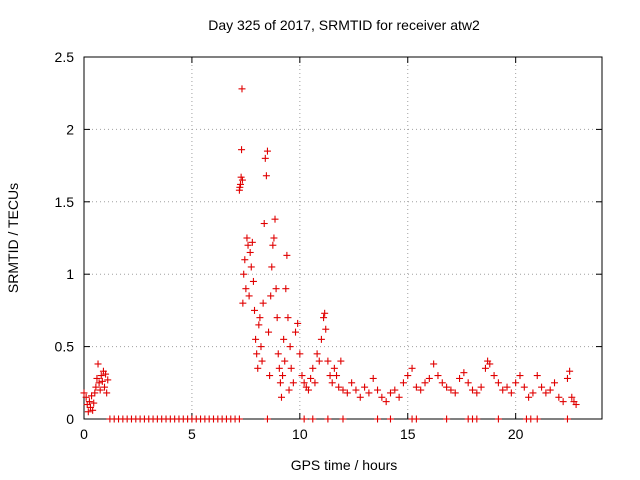 The image size is (640, 480). What do you see at coordinates (300, 434) in the screenshot?
I see `x-tick-label: 10` at bounding box center [300, 434].